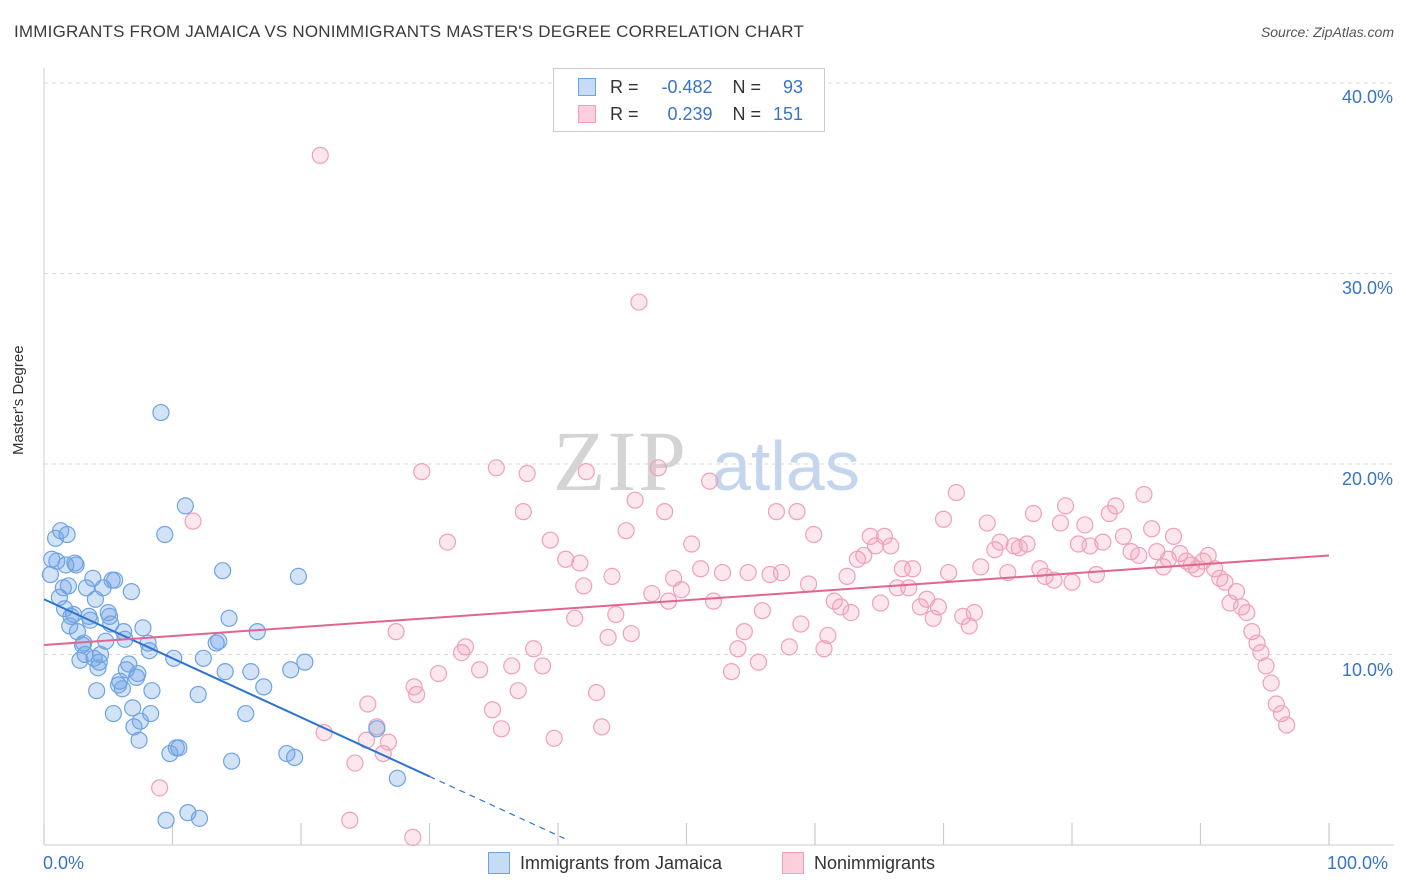  Describe the element at coordinates (875, 862) in the screenshot. I see `legend-label: Nonimmigrants` at that location.